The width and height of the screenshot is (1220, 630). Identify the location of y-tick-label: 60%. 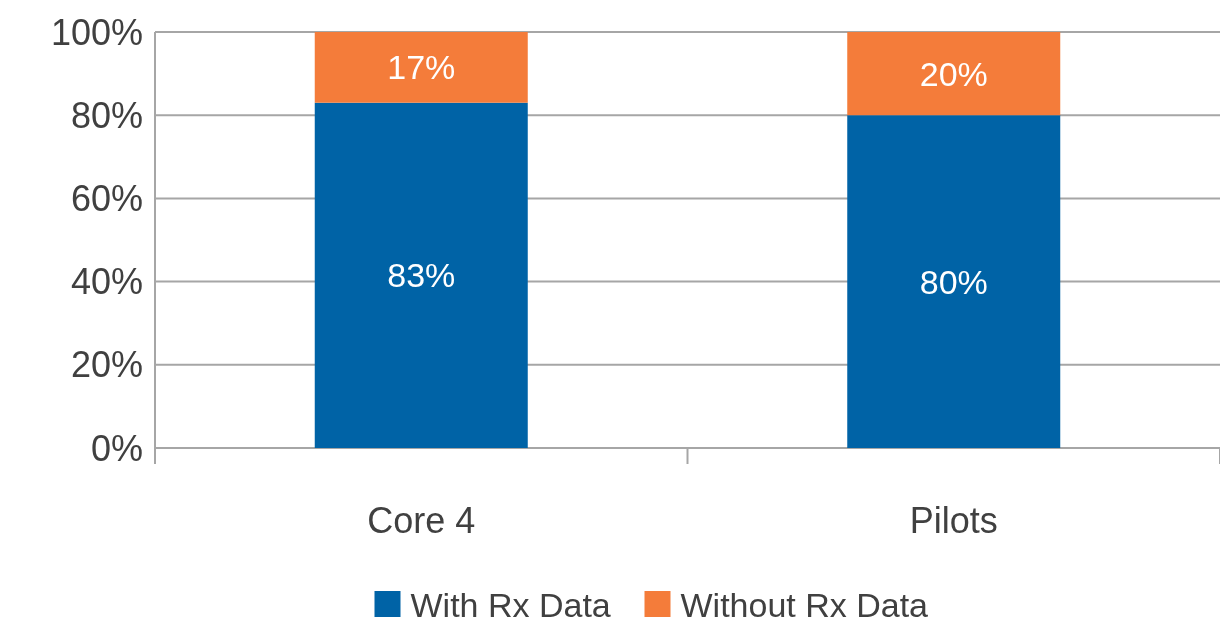
(106, 198).